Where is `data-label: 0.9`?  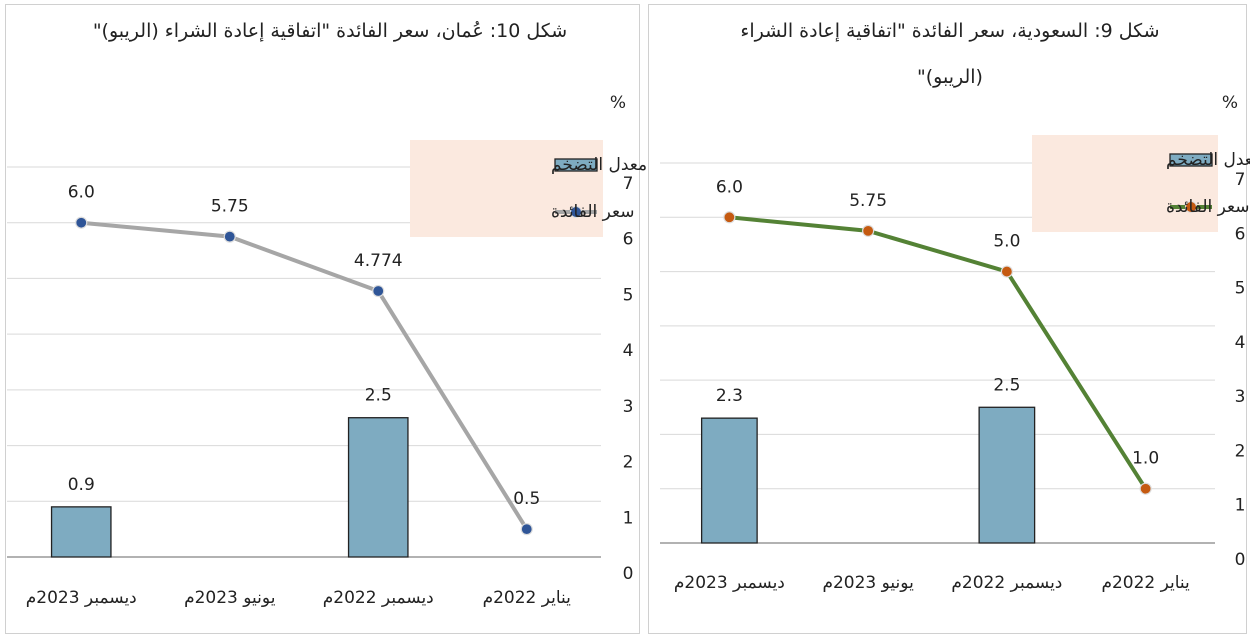 data-label: 0.9 is located at coordinates (81, 485).